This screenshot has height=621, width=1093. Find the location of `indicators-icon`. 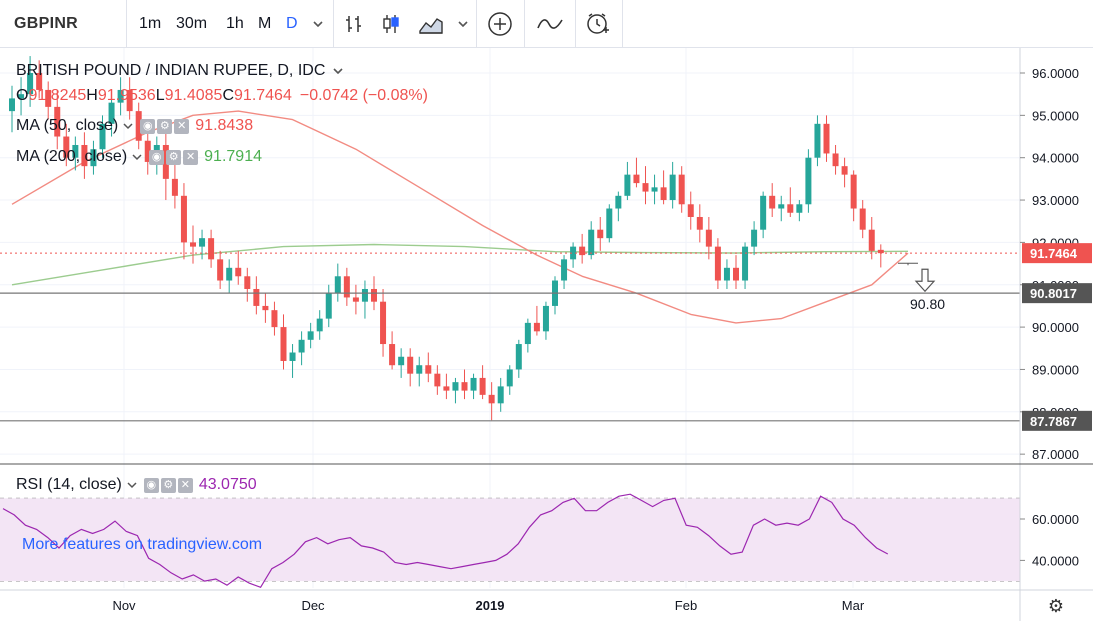

indicators-icon is located at coordinates (550, 24).